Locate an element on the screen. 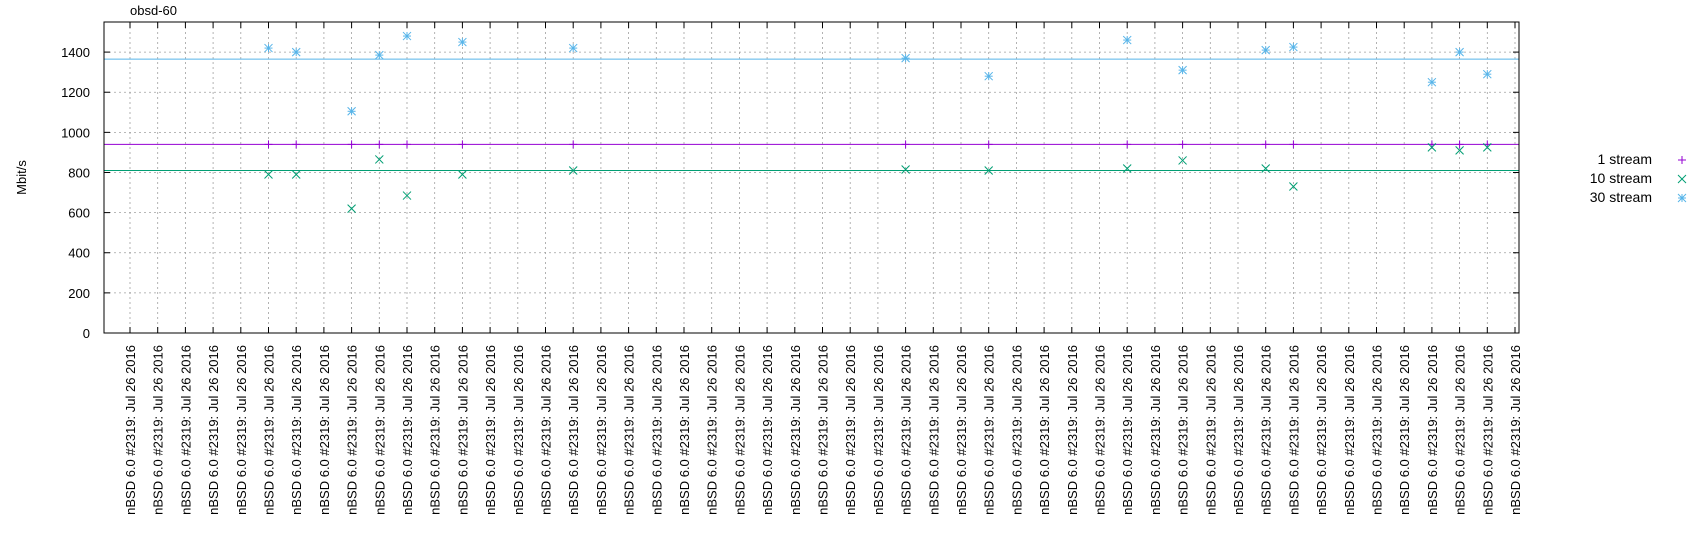 This screenshot has width=1700, height=550. legend-label: 30 stream is located at coordinates (1621, 197).